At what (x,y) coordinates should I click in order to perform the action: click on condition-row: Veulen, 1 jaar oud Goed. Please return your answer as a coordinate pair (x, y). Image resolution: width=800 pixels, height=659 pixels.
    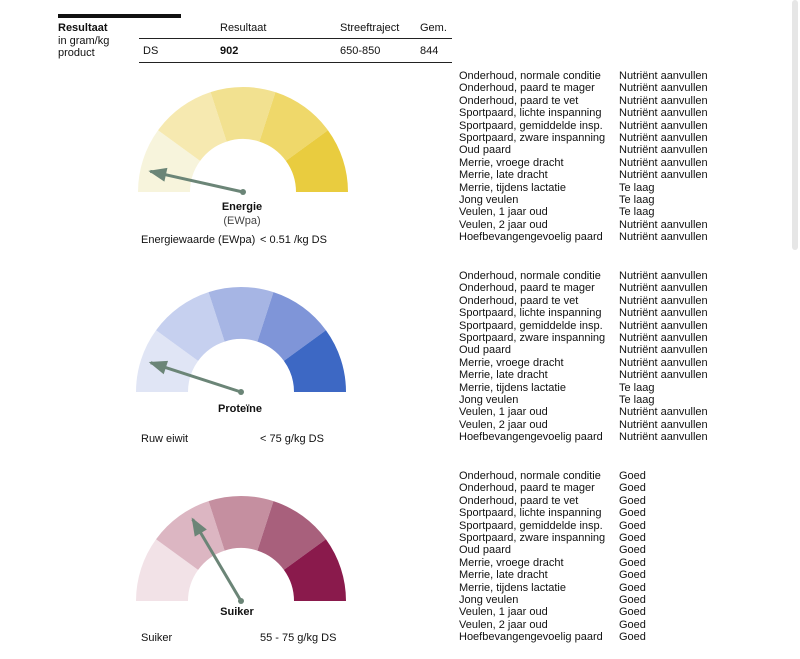
    Looking at the image, I should click on (552, 612).